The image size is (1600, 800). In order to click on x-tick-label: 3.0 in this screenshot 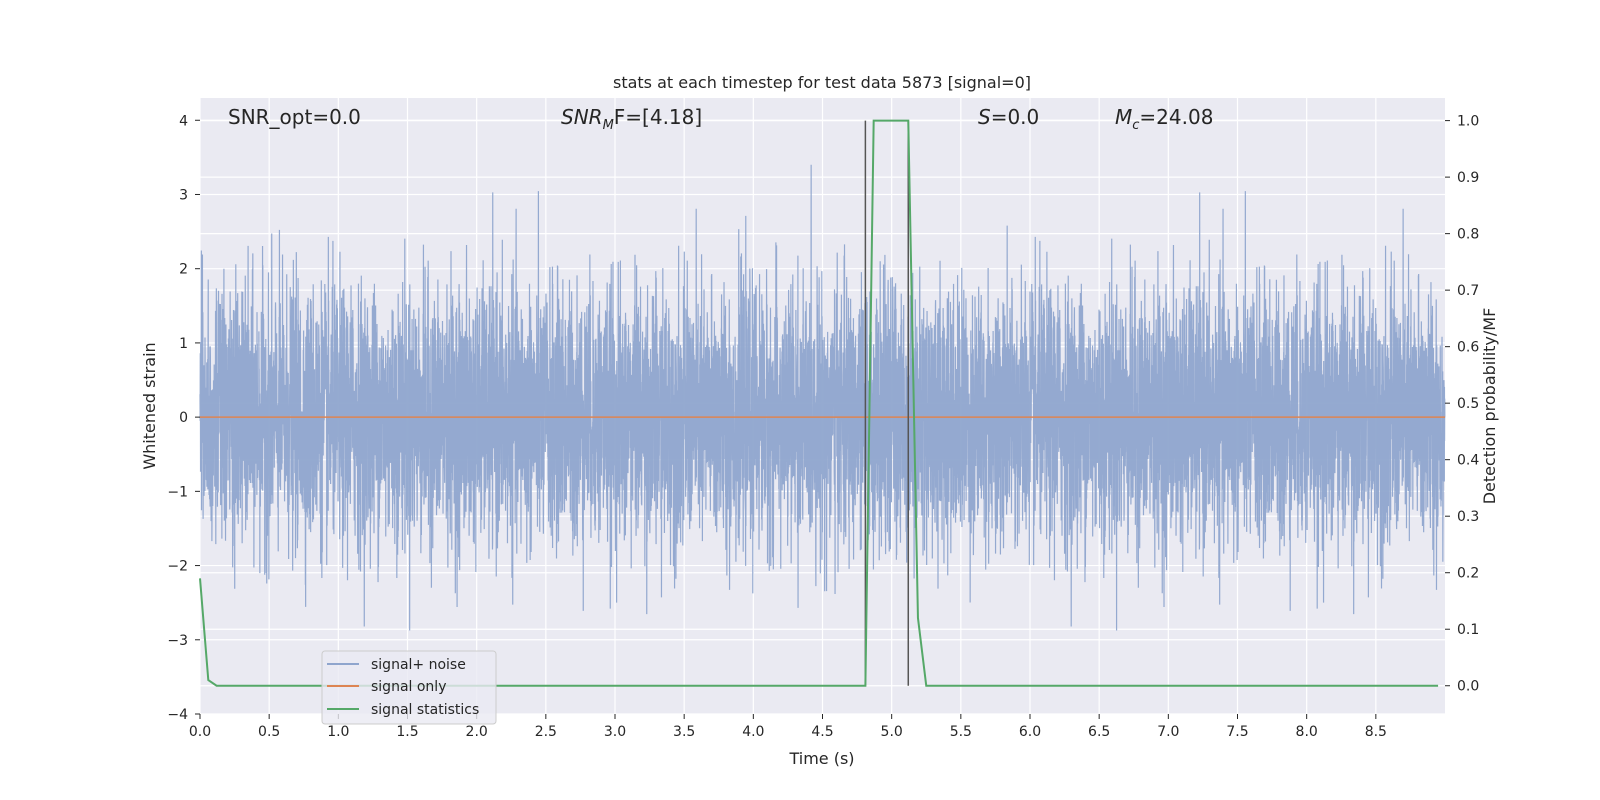, I will do `click(615, 732)`.